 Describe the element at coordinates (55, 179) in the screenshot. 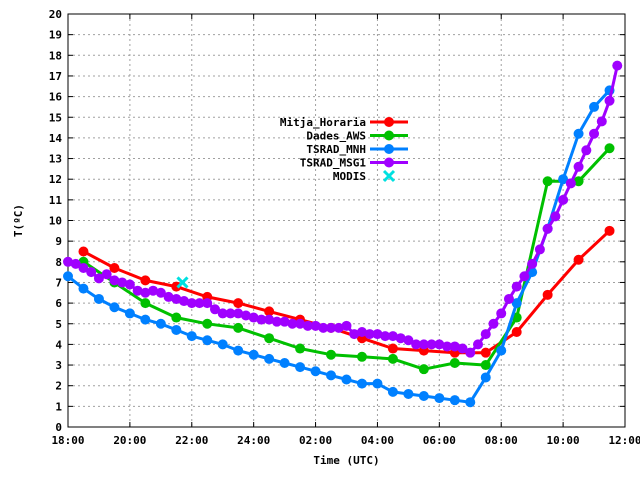

I see `y-tick-label: 12` at that location.